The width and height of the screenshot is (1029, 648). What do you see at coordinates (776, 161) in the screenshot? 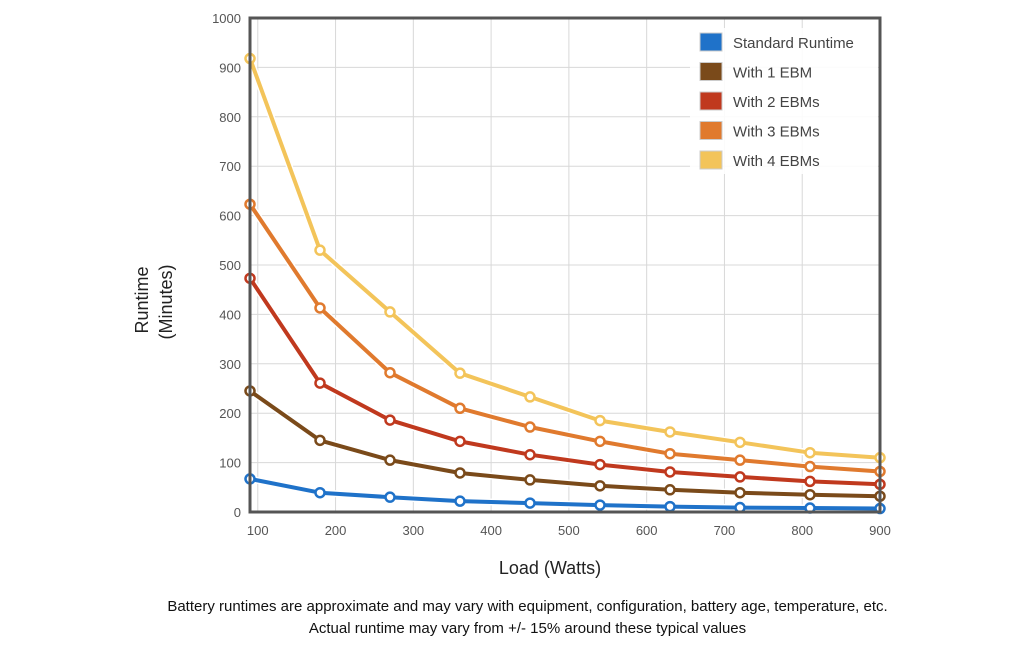
I see `legend-label: With 4 EBMs` at bounding box center [776, 161].